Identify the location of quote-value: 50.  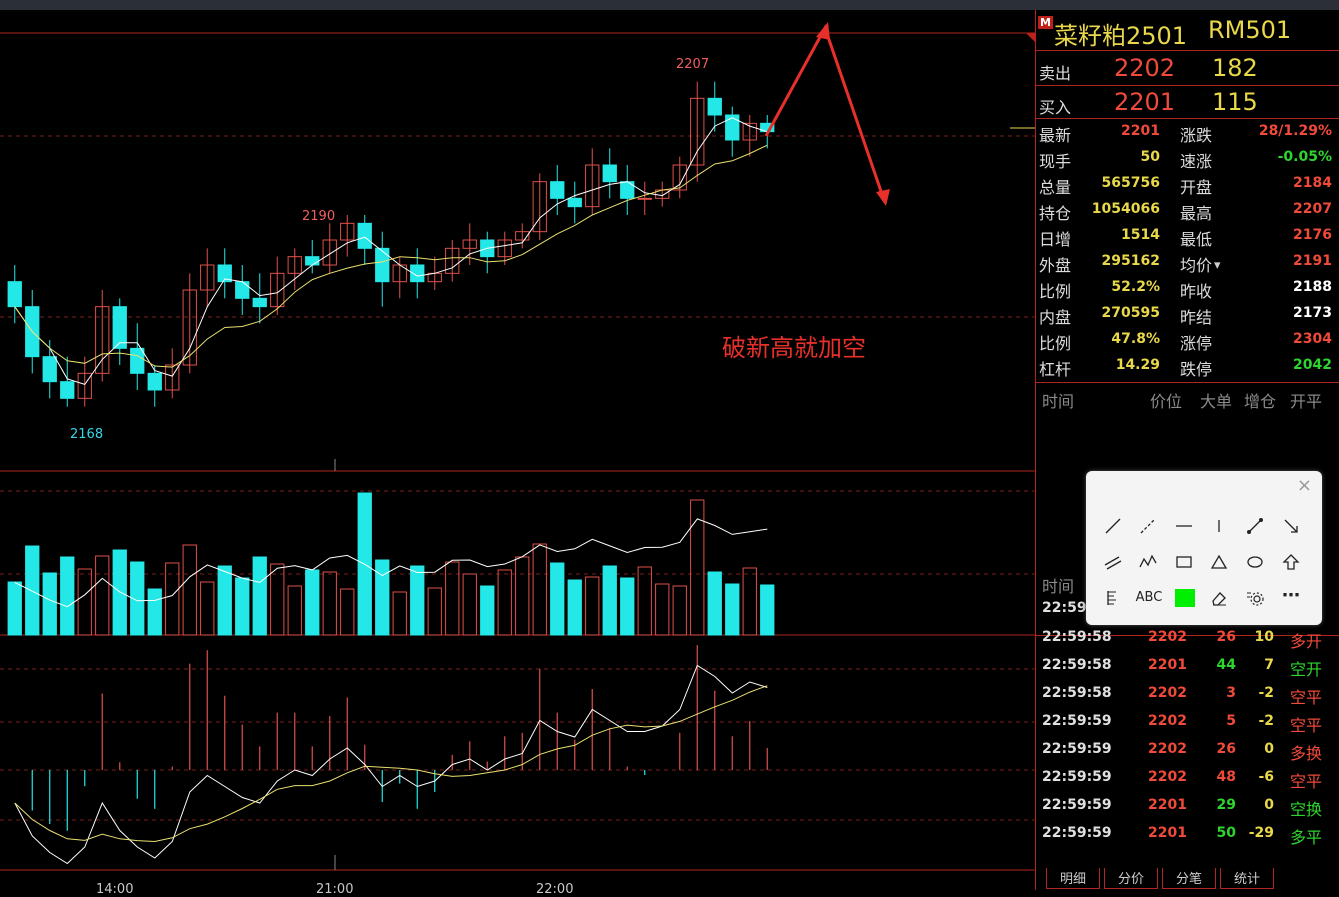
(1150, 157).